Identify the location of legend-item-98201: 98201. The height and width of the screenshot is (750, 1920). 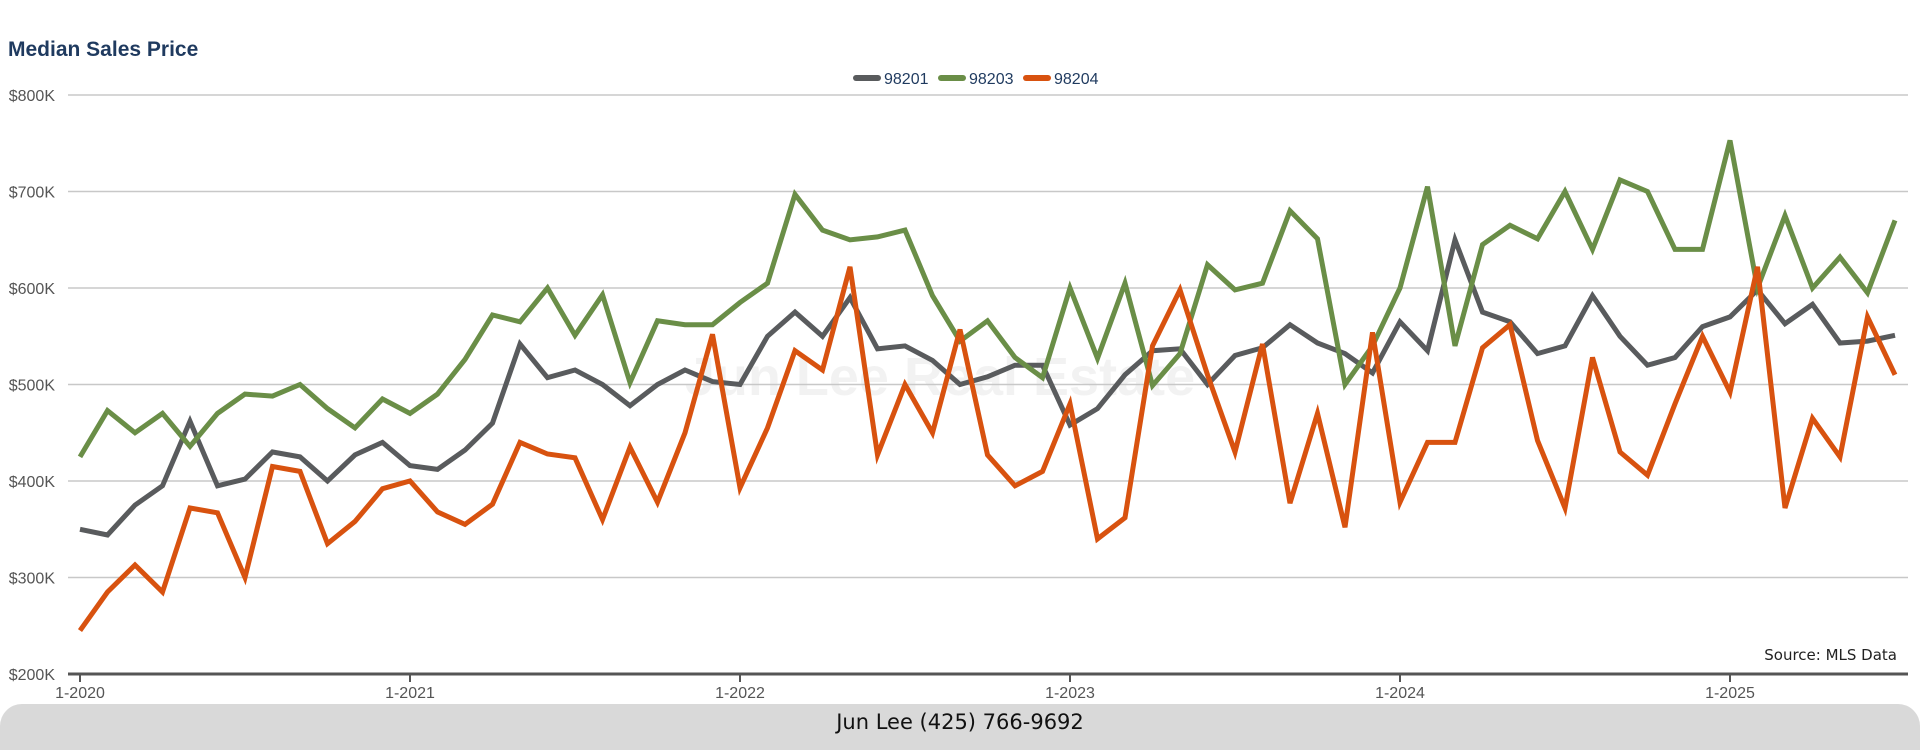
(891, 79).